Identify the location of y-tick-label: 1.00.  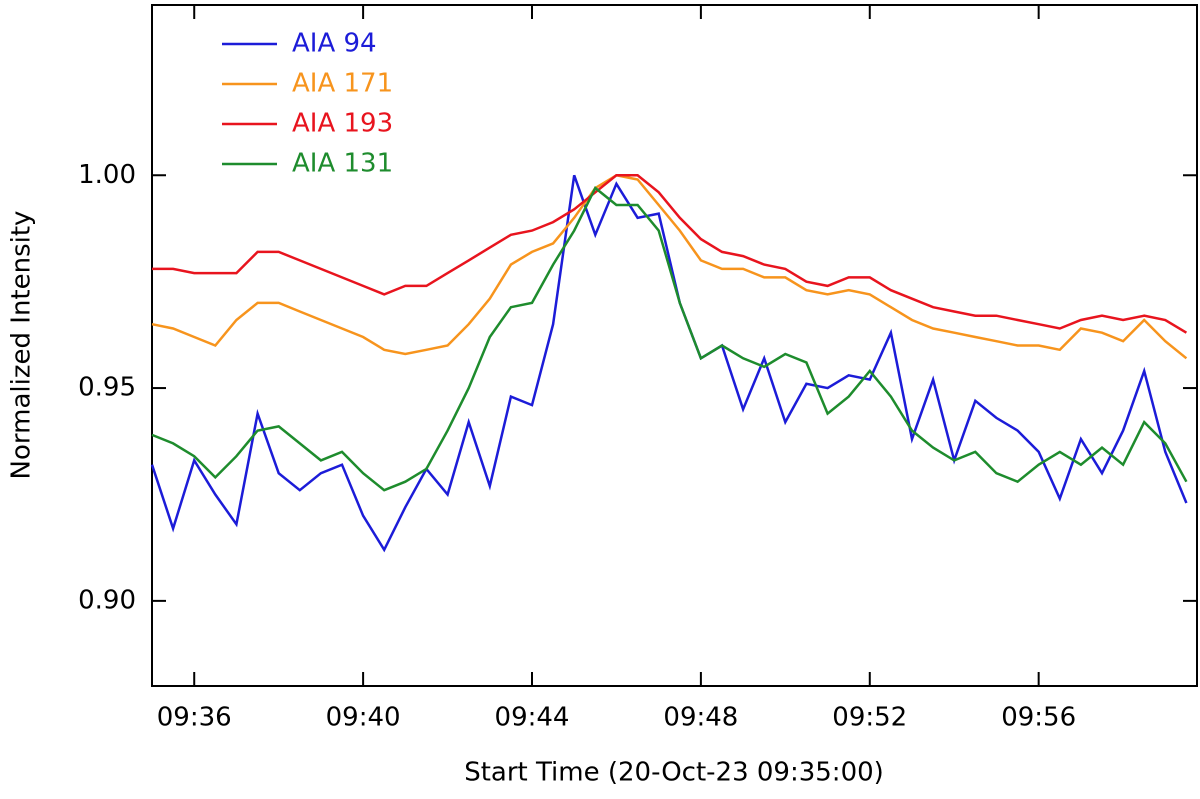
(107, 175).